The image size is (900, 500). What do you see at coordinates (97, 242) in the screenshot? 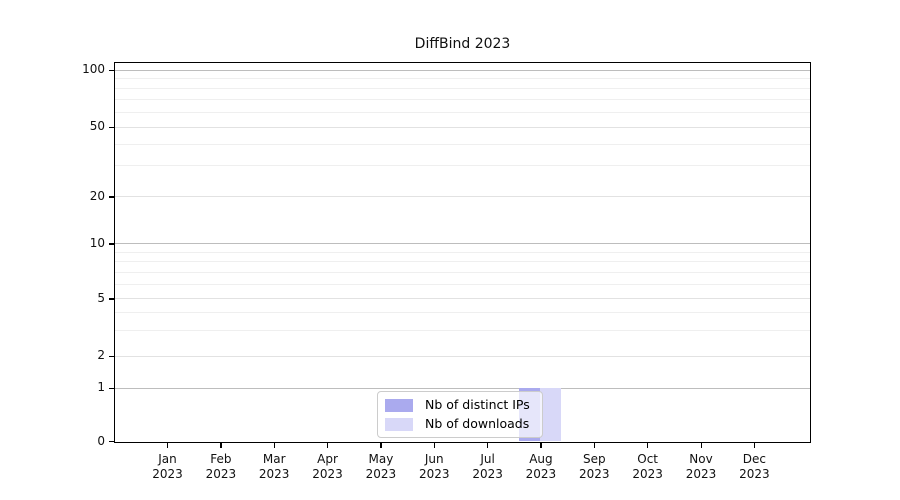
I see `y-tick-label-10: 10` at bounding box center [97, 242].